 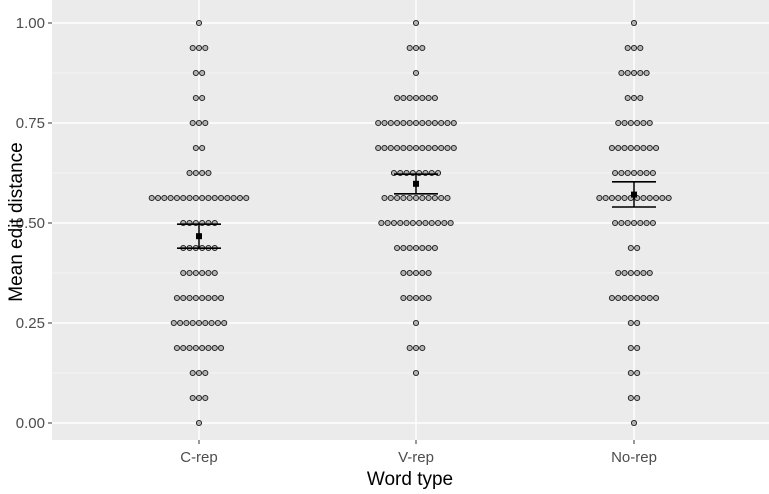 I want to click on y-tick-label: 1.00, so click(x=30, y=23).